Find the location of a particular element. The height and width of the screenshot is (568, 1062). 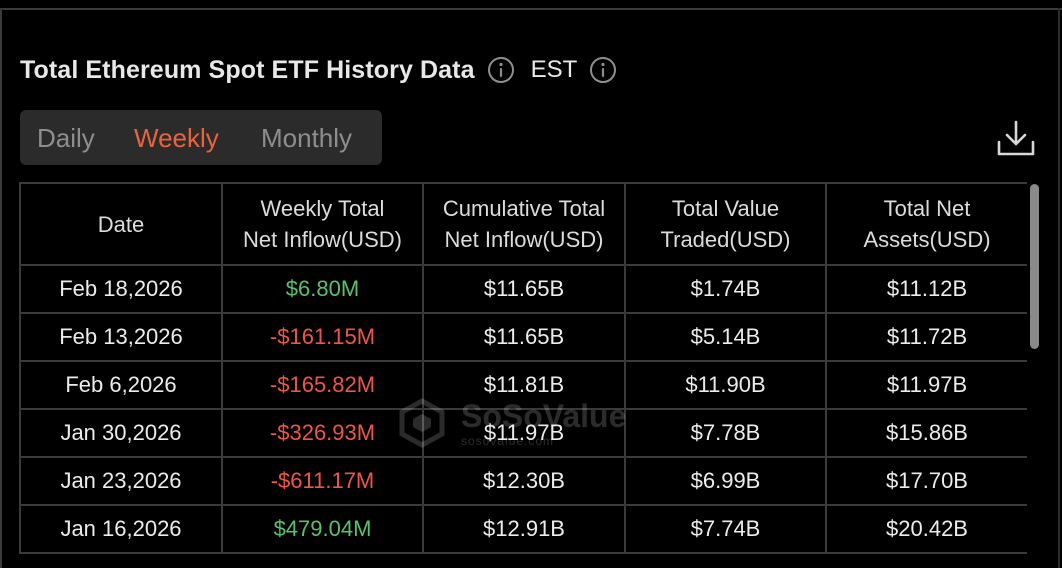

column-header-weekly-net-inflow: Weekly Total Net Inflow(USD) is located at coordinates (322, 224).